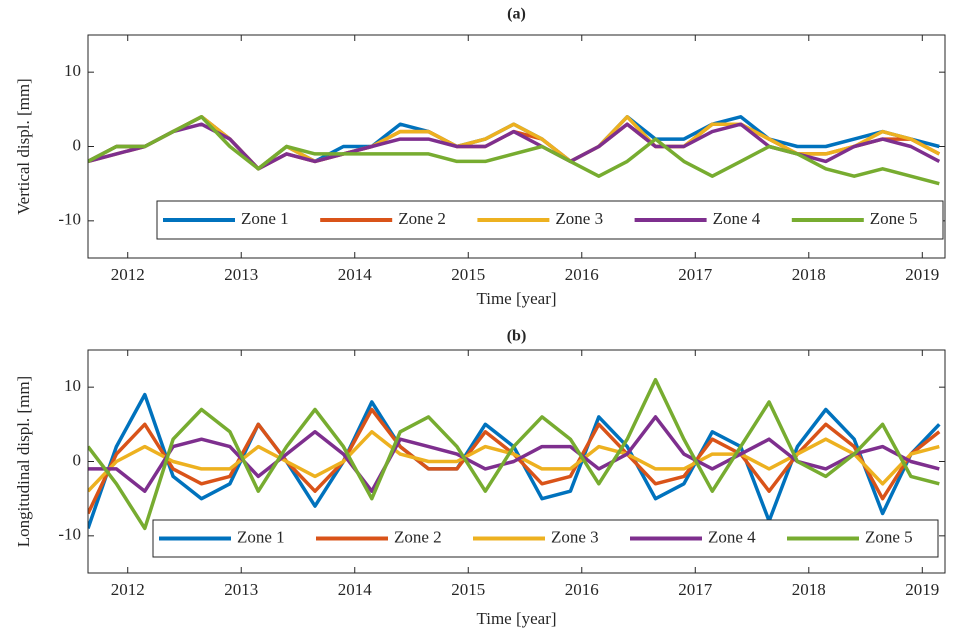  Describe the element at coordinates (23, 146) in the screenshot. I see `y-axis-label: Vertical displ. [mm]` at that location.